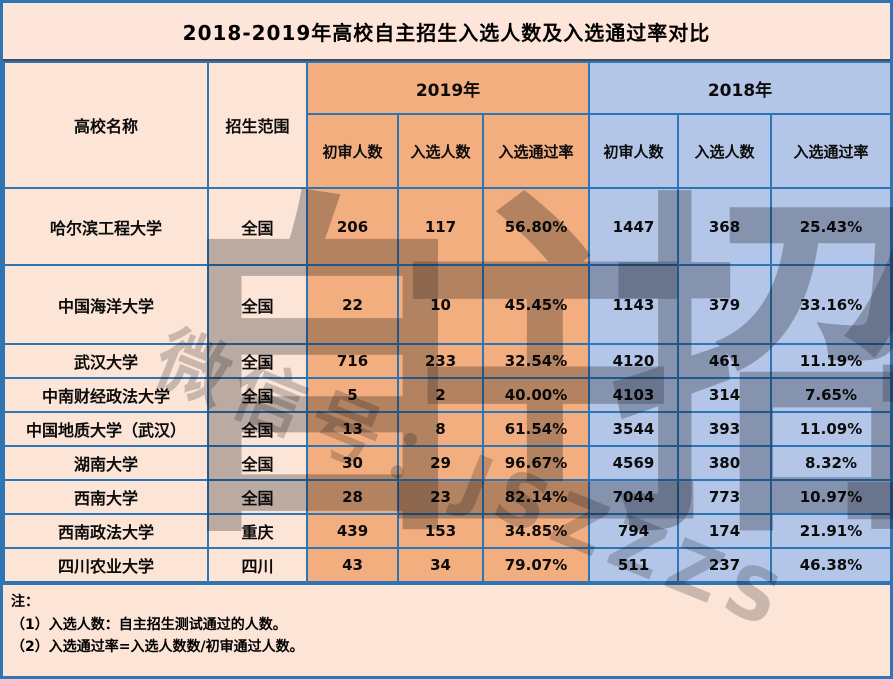 This screenshot has width=893, height=679. Describe the element at coordinates (536, 429) in the screenshot. I see `value-cell: 61.54%` at that location.